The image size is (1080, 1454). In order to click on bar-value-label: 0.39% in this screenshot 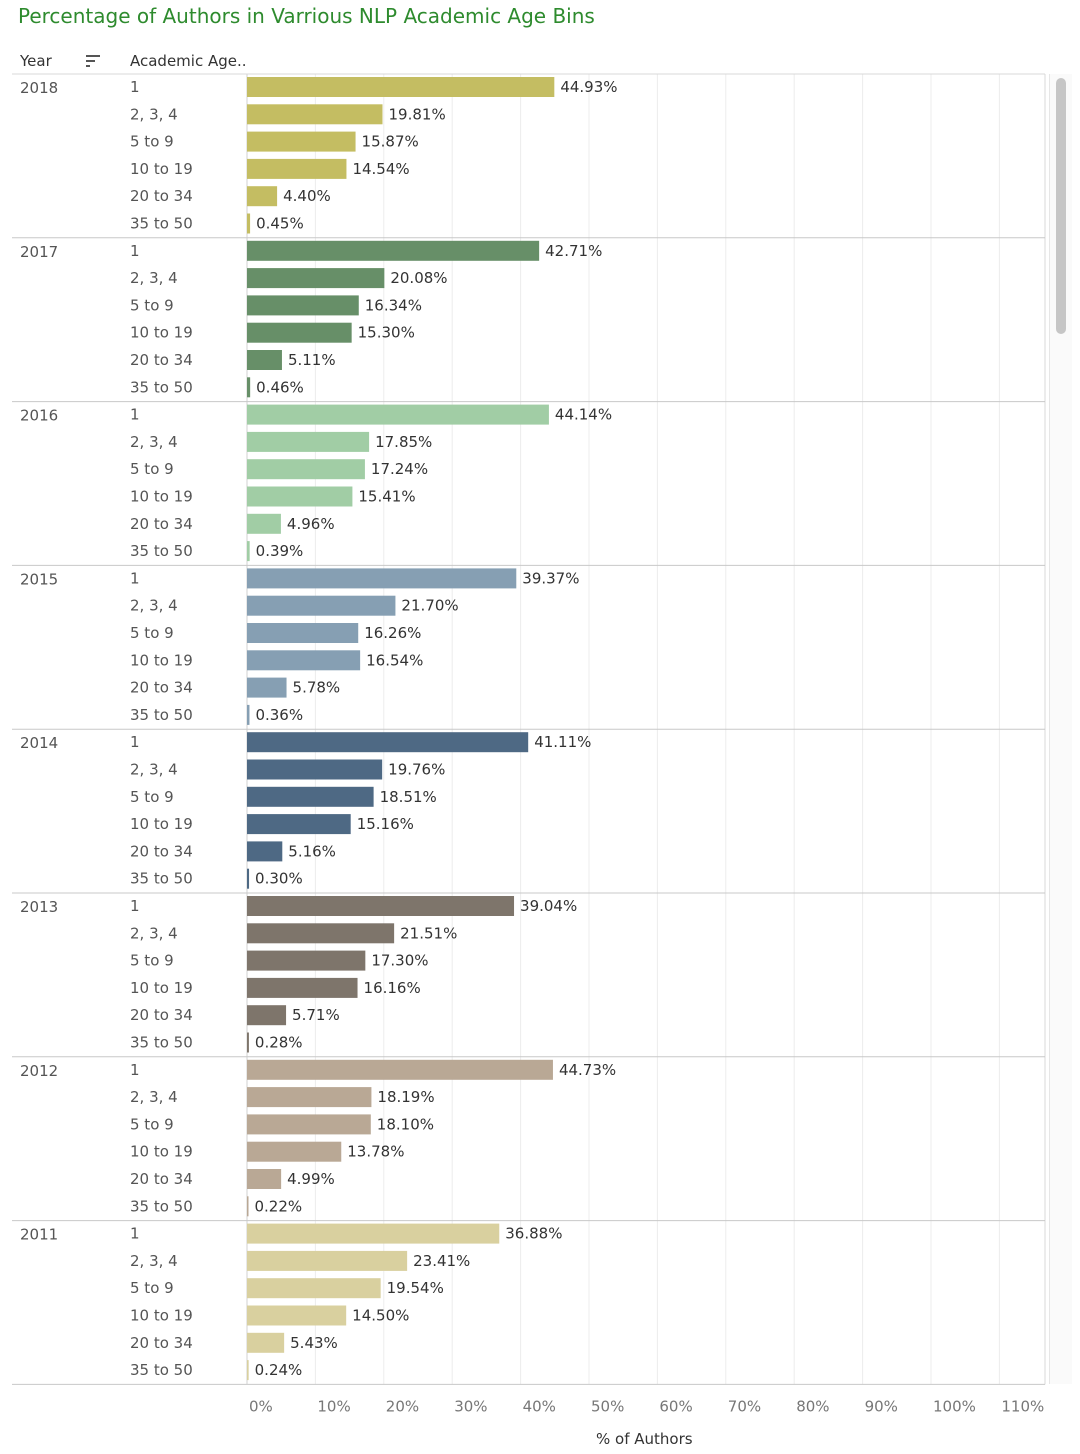, I will do `click(280, 551)`.